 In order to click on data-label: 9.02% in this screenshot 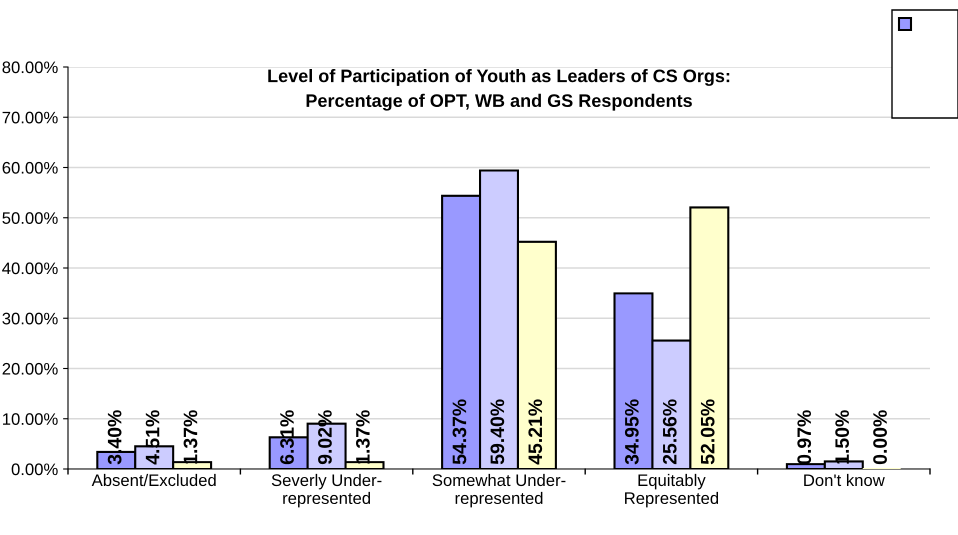, I will do `click(325, 437)`.